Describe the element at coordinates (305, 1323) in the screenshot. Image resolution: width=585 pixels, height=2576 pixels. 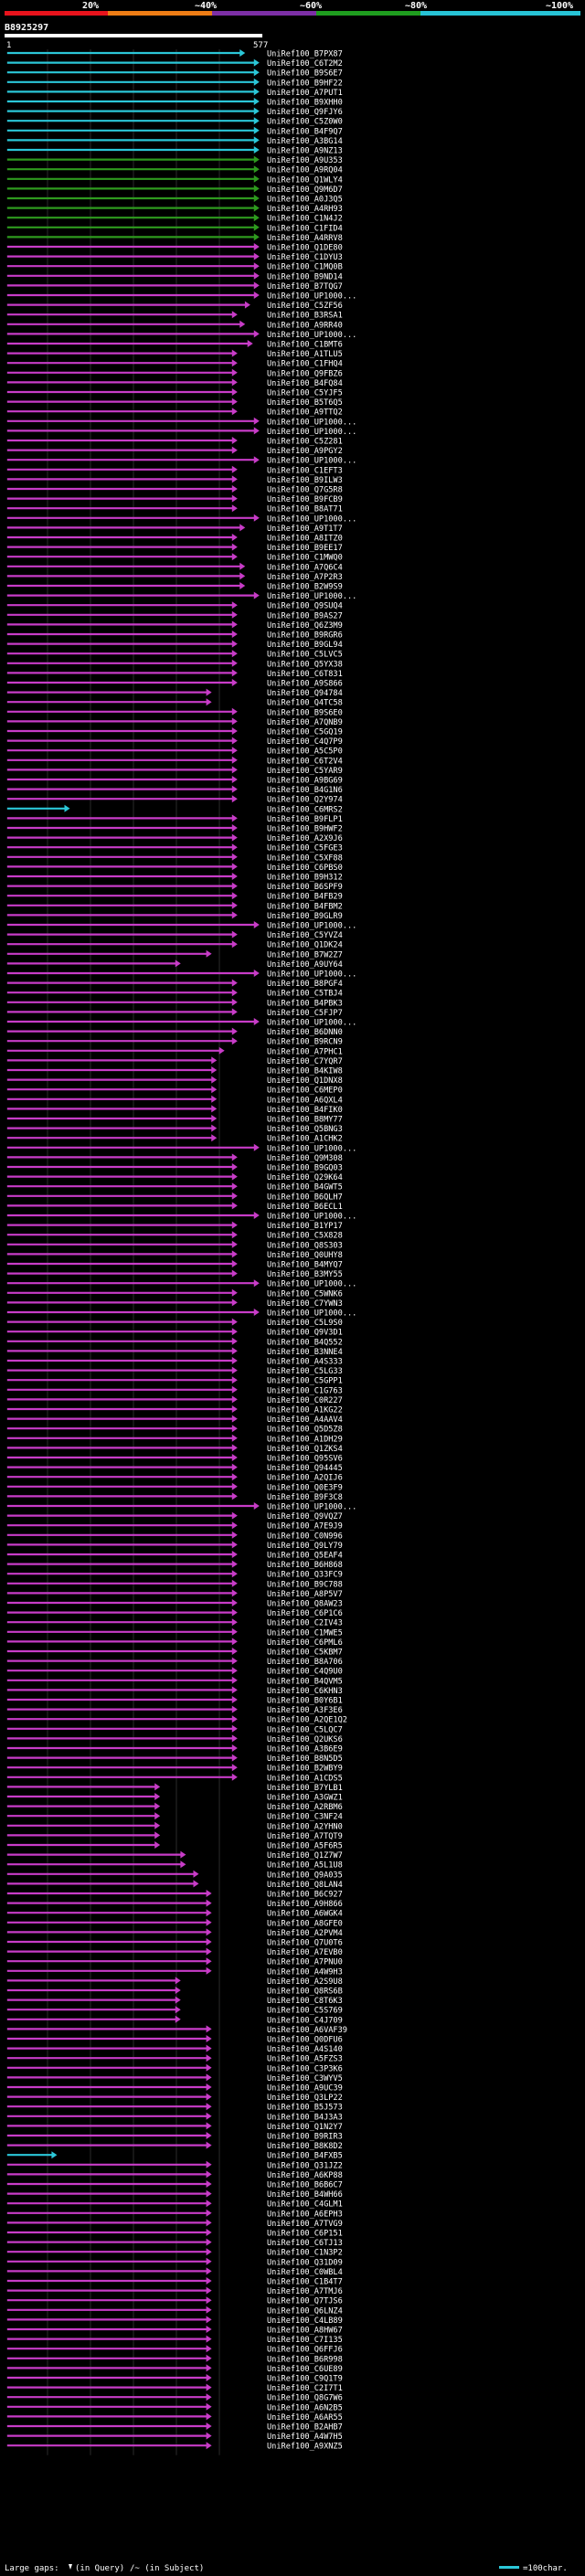
I see `hit-label: UniRef100_C5L9S0` at that location.